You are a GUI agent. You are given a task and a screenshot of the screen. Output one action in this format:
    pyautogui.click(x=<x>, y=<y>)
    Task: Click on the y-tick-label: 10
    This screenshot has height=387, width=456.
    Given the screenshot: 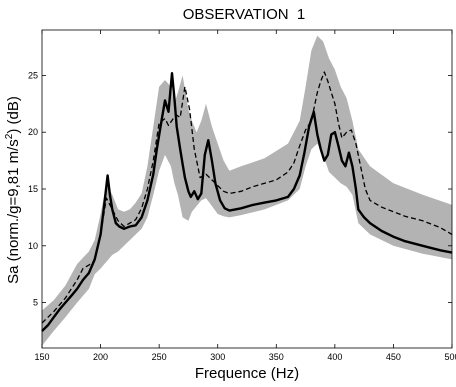 What is the action you would take?
    pyautogui.click(x=33, y=246)
    